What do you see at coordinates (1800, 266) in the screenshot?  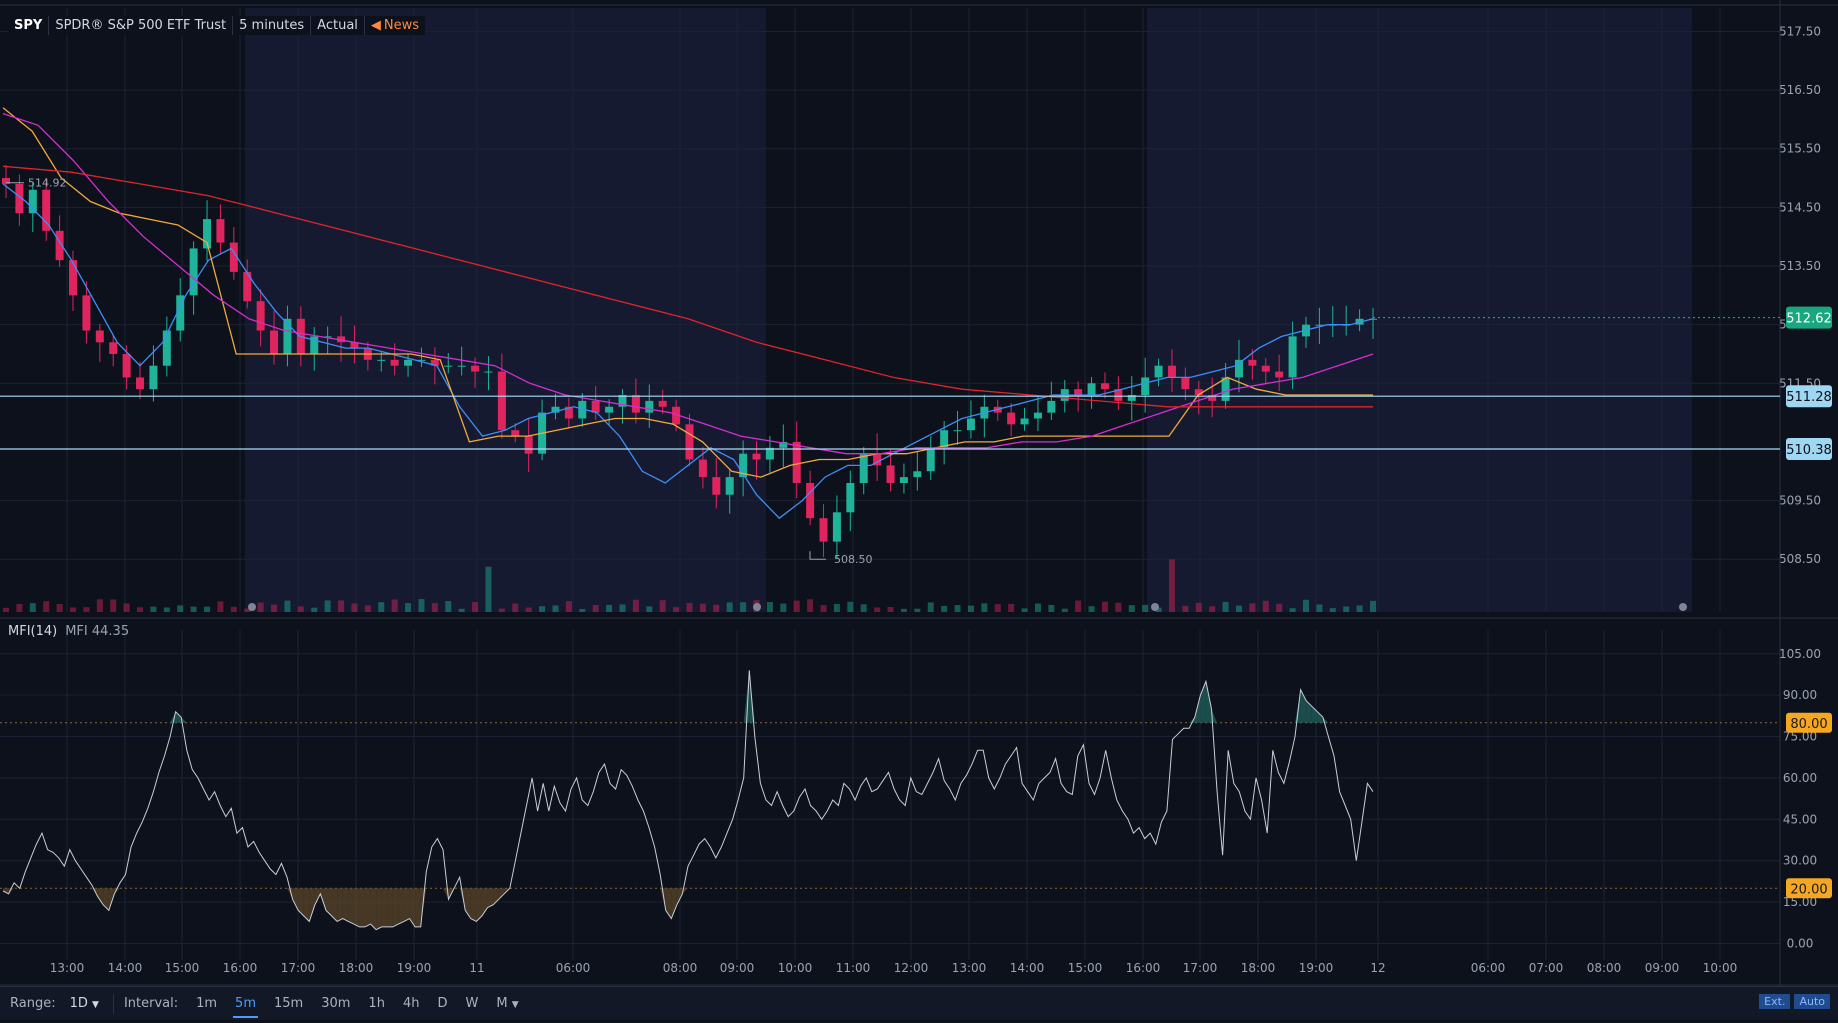 I see `price-tick-label: 513.50` at bounding box center [1800, 266].